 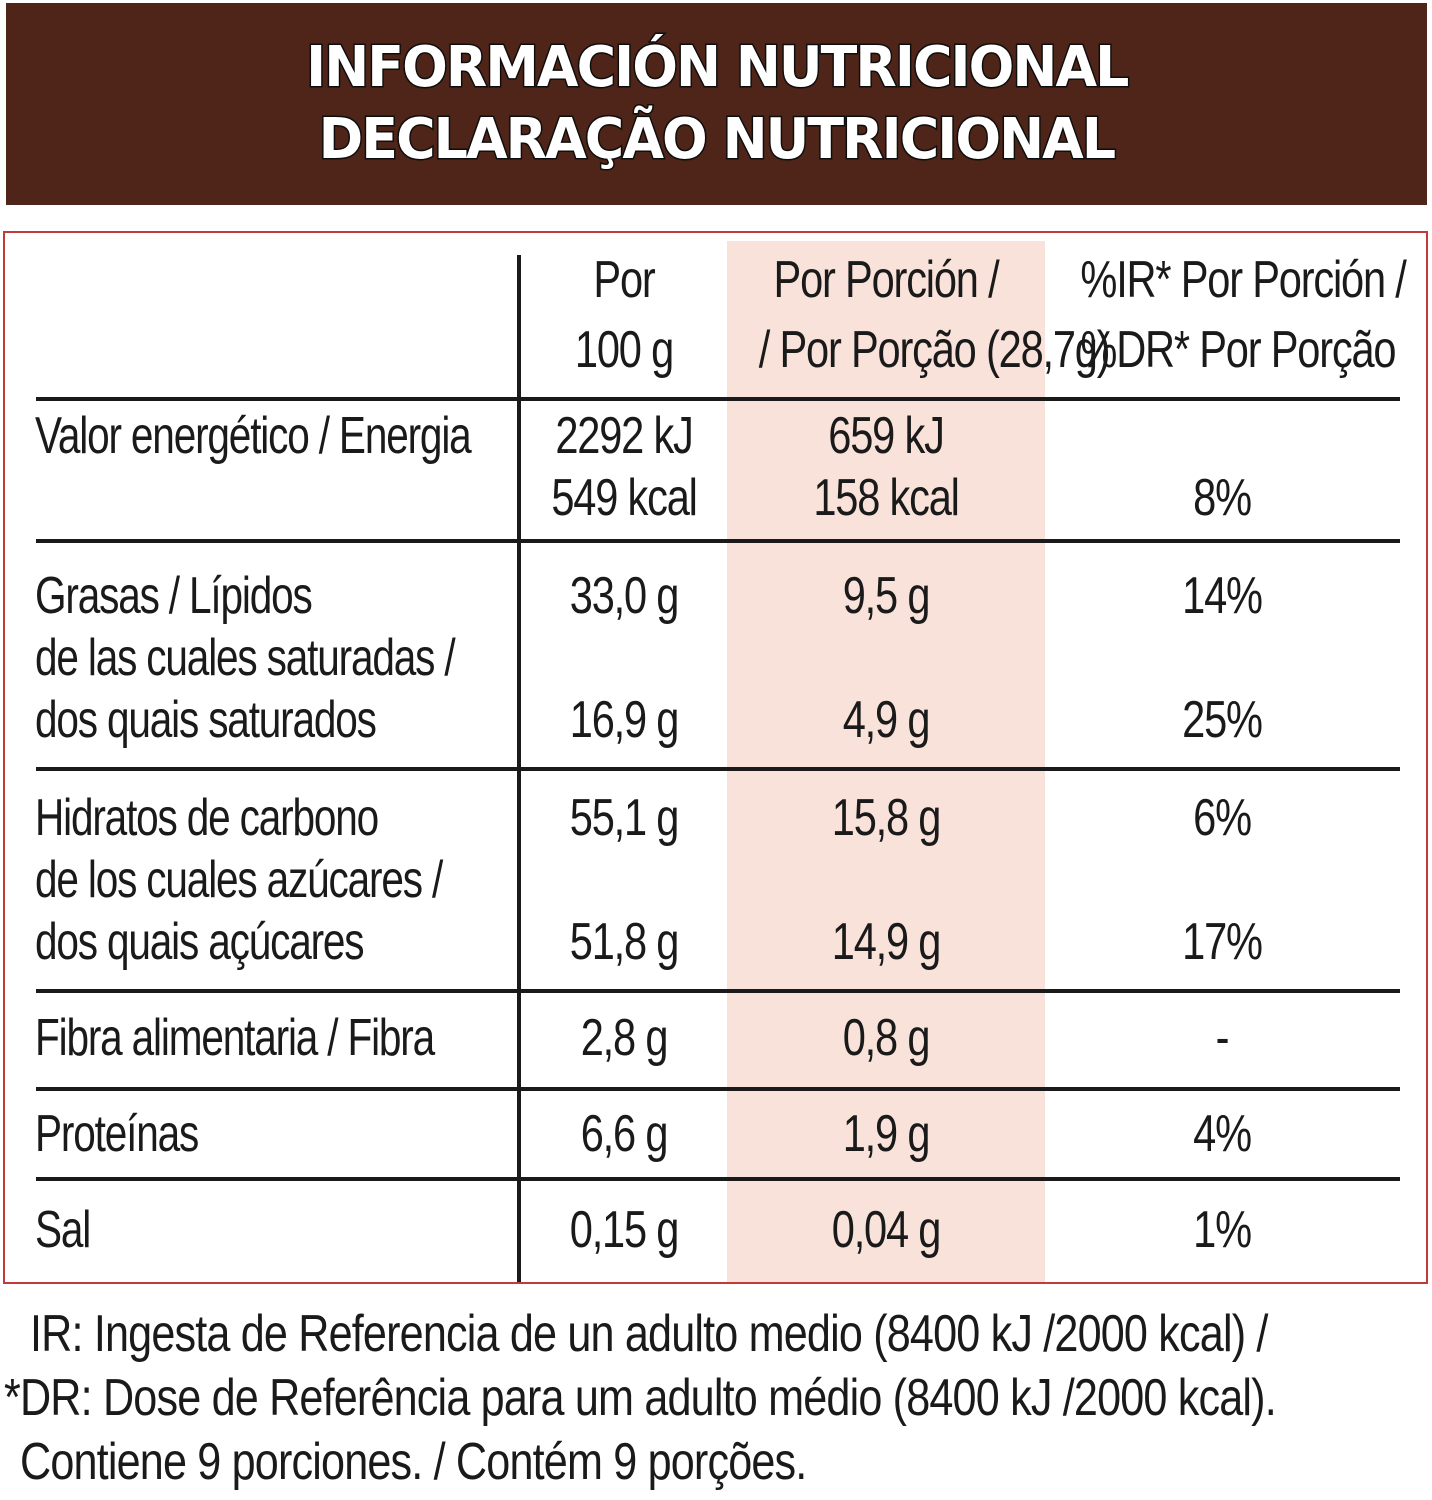 I want to click on col-header-per100-line1: Por, so click(x=624, y=280).